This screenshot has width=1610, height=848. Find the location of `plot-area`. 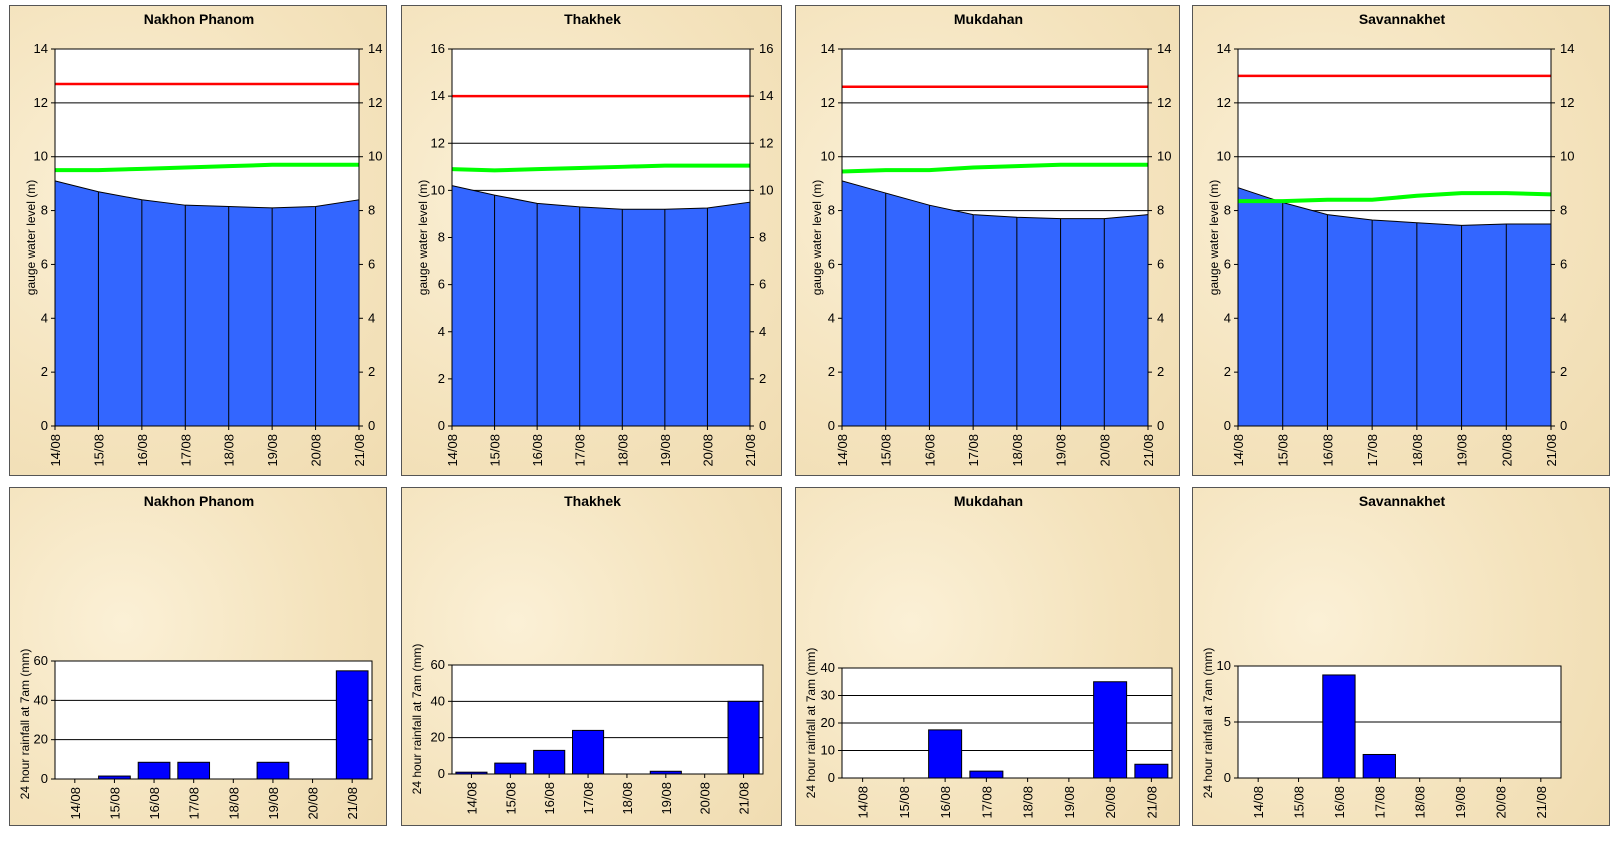

plot-area is located at coordinates (607, 719).